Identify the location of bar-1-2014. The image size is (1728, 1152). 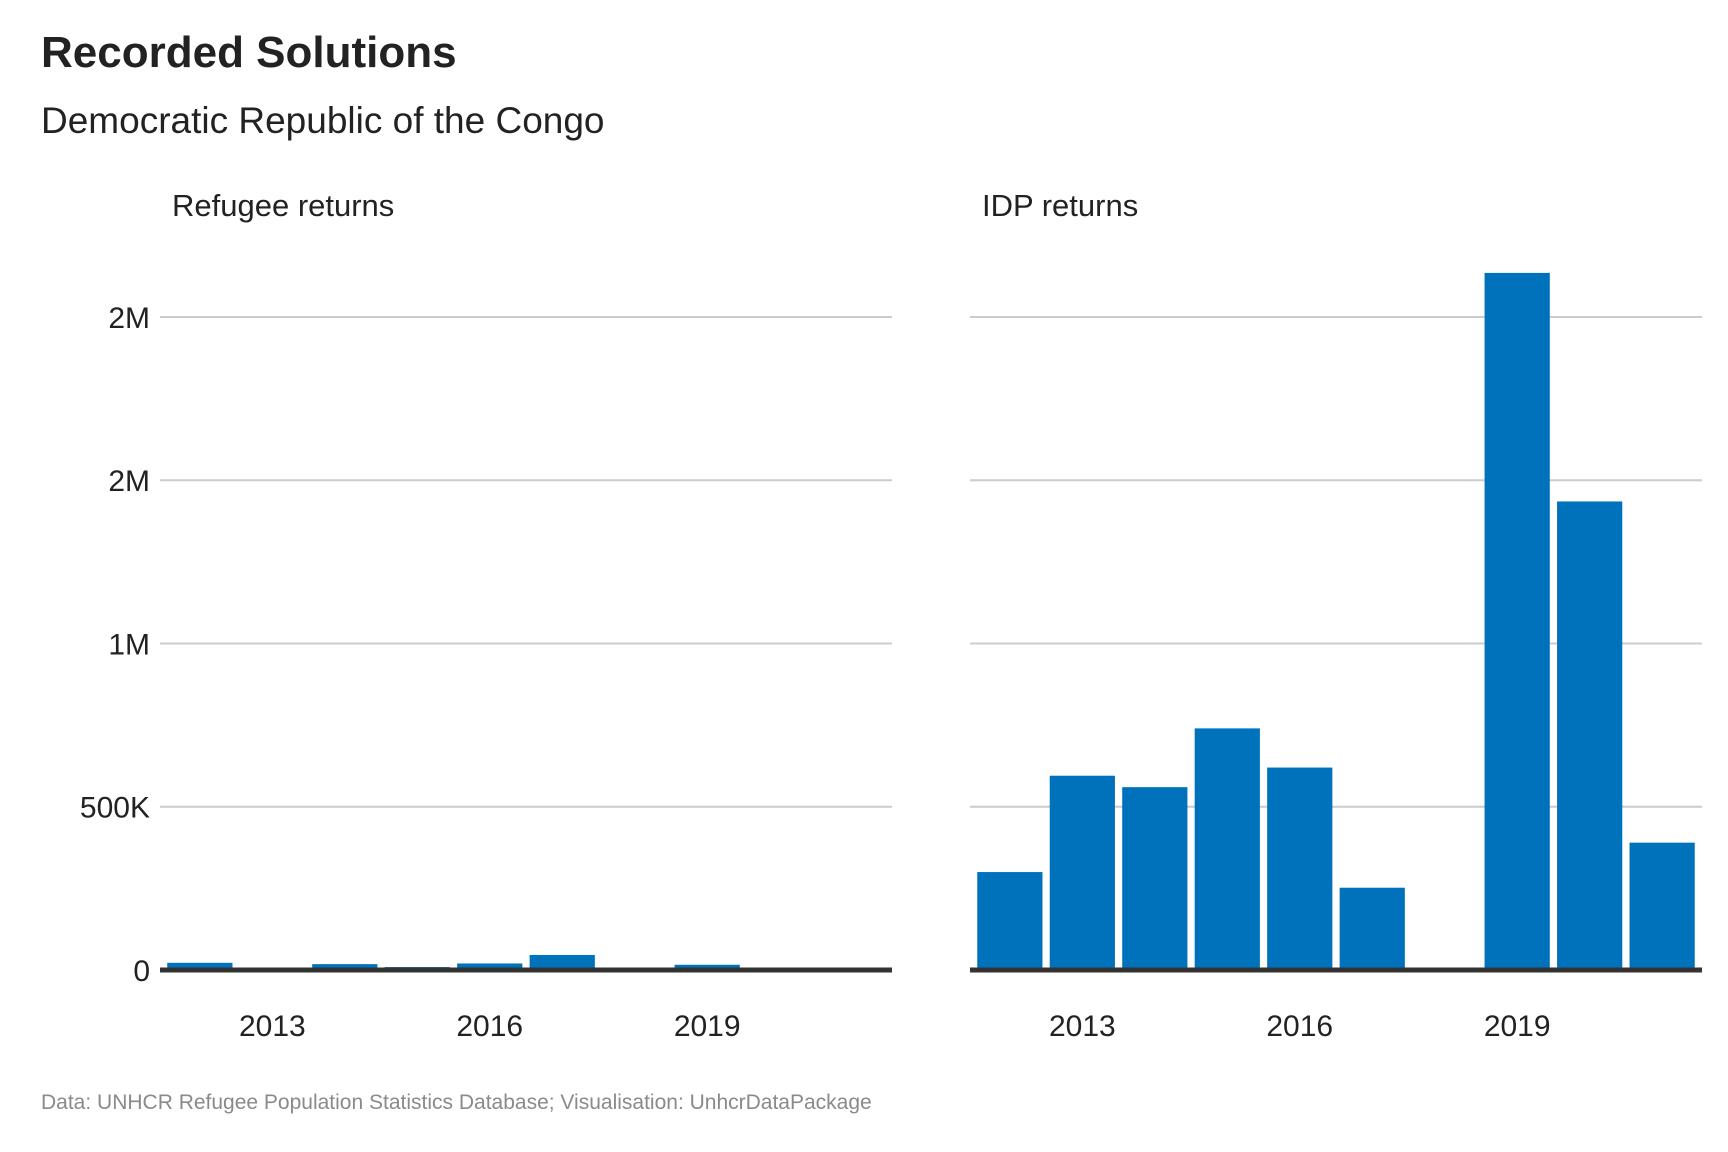
(1155, 878).